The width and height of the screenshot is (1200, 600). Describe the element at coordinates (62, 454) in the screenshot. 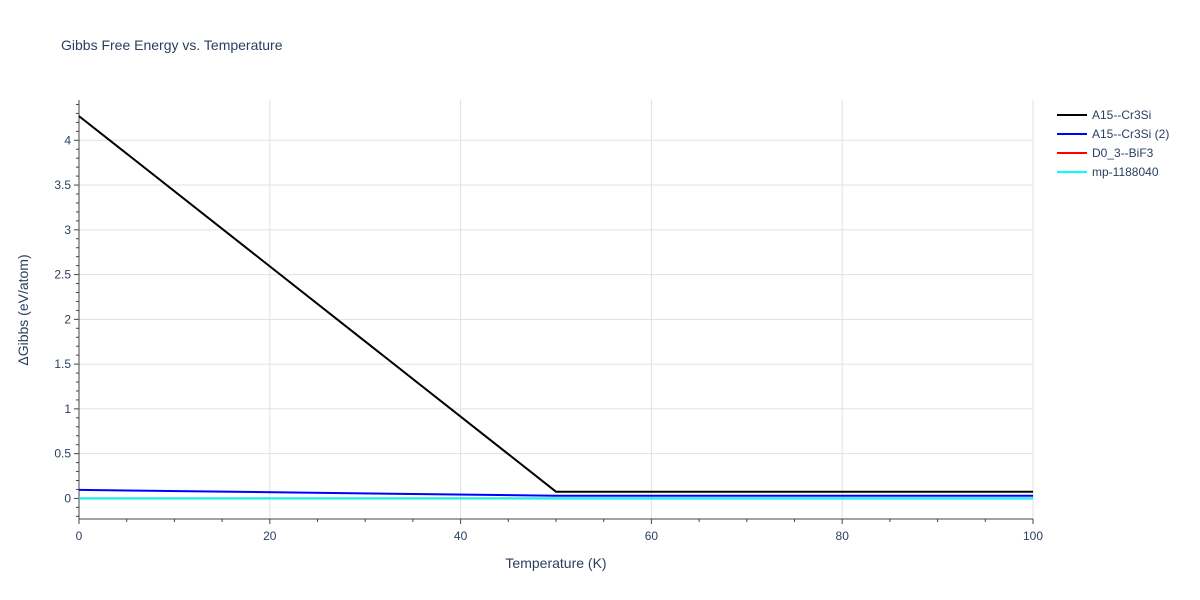

I see `y-tick-label: 0.5` at that location.